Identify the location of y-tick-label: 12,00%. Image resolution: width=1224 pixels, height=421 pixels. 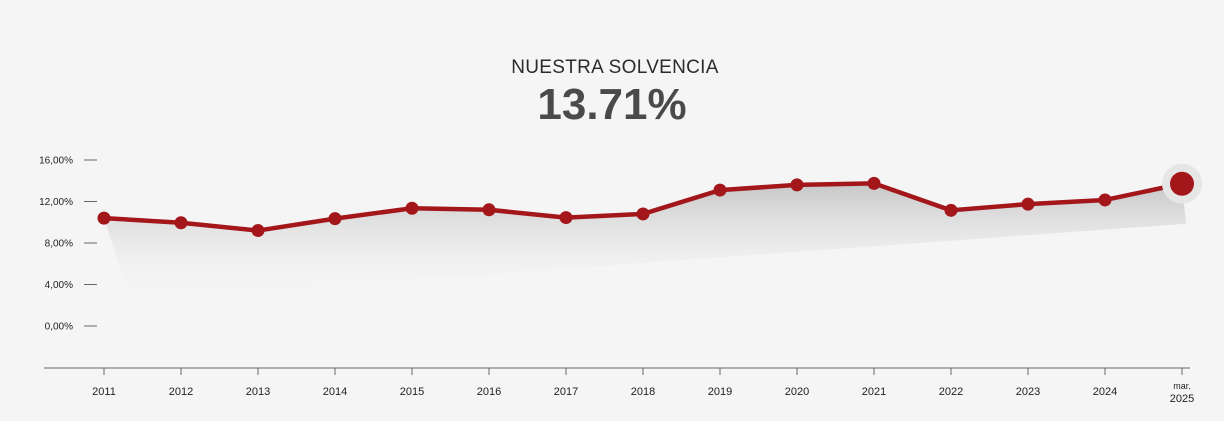
(56, 202).